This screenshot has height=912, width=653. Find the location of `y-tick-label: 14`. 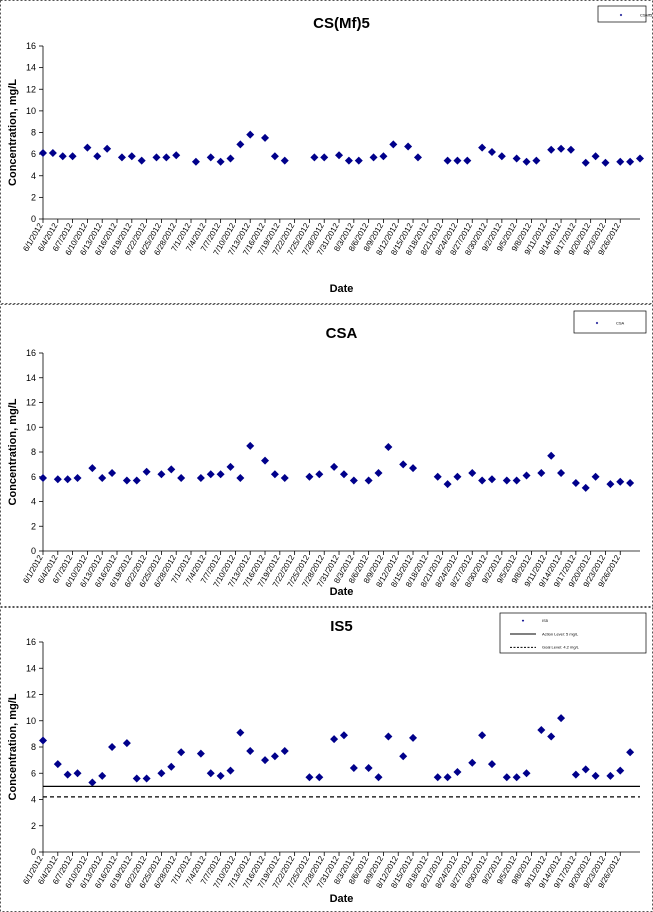

y-tick-label: 14 is located at coordinates (31, 668).